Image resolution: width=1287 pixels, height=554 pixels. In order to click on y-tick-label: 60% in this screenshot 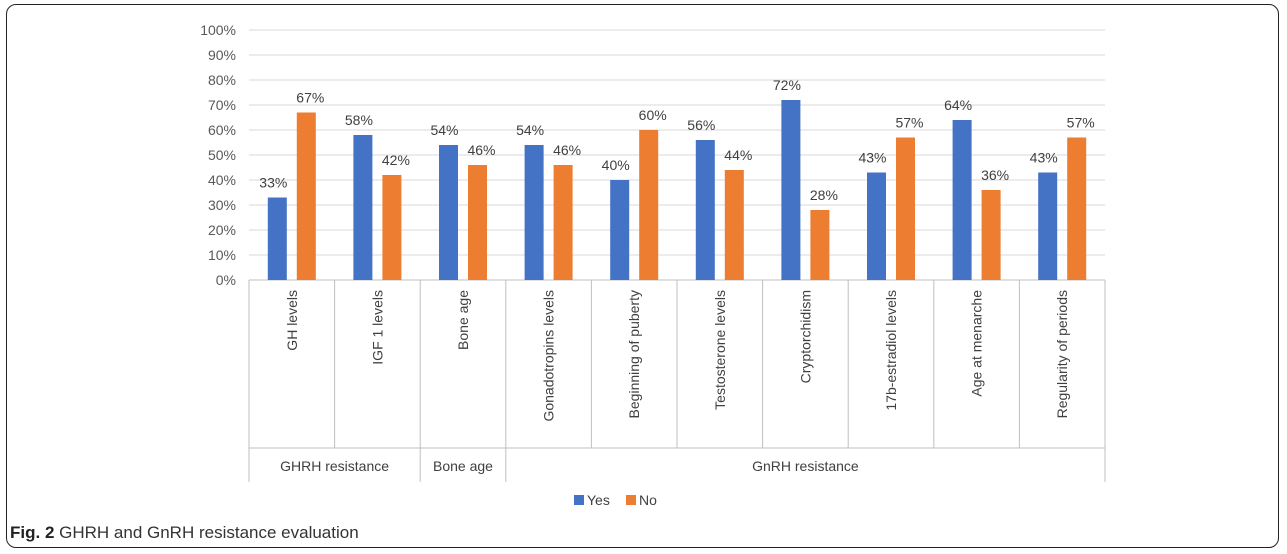, I will do `click(222, 130)`.